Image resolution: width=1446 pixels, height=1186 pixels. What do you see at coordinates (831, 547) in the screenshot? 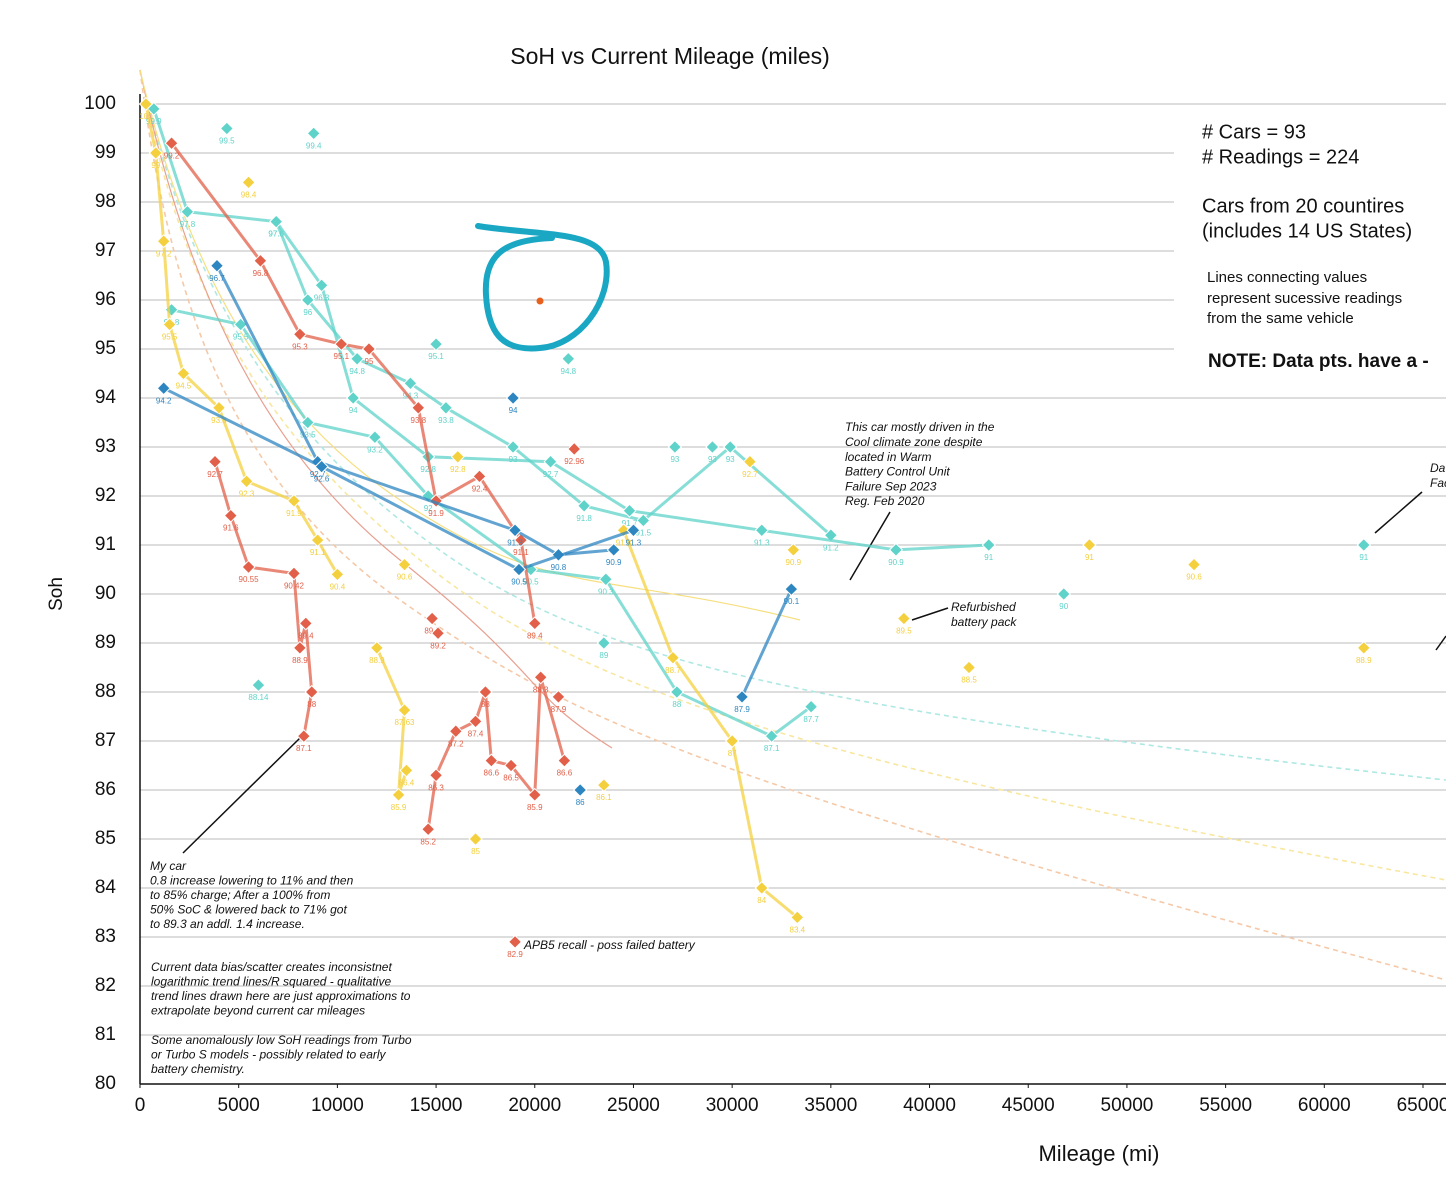
I see `value-label: 91.2` at bounding box center [831, 547].